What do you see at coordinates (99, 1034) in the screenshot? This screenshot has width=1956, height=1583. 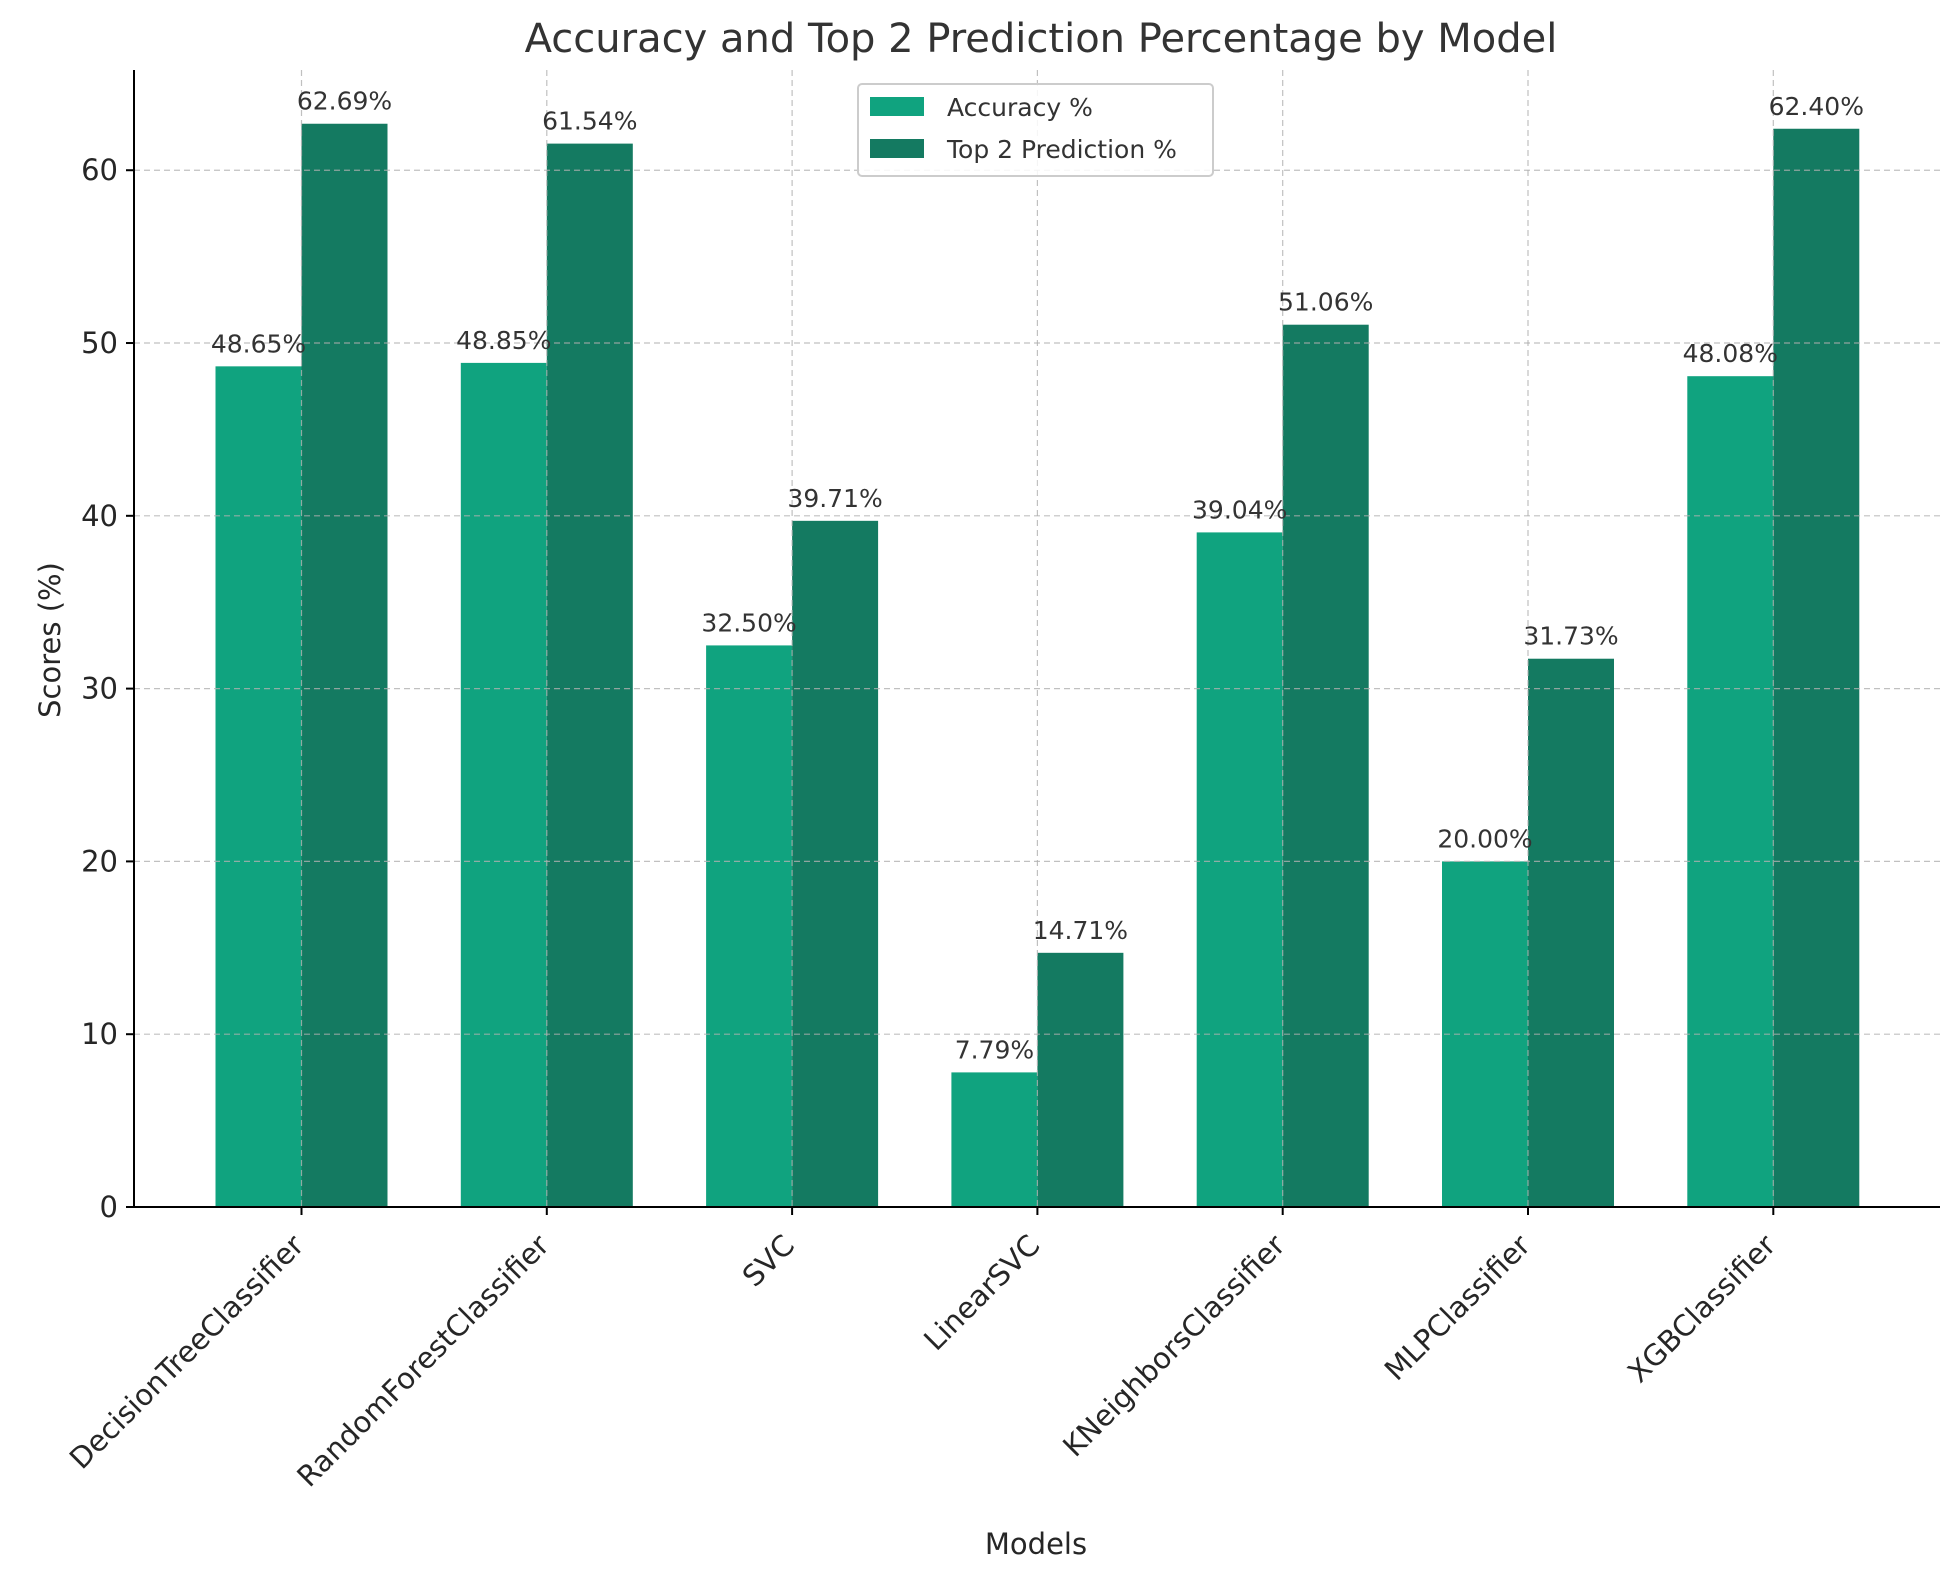 I see `y-tick-label: 10` at bounding box center [99, 1034].